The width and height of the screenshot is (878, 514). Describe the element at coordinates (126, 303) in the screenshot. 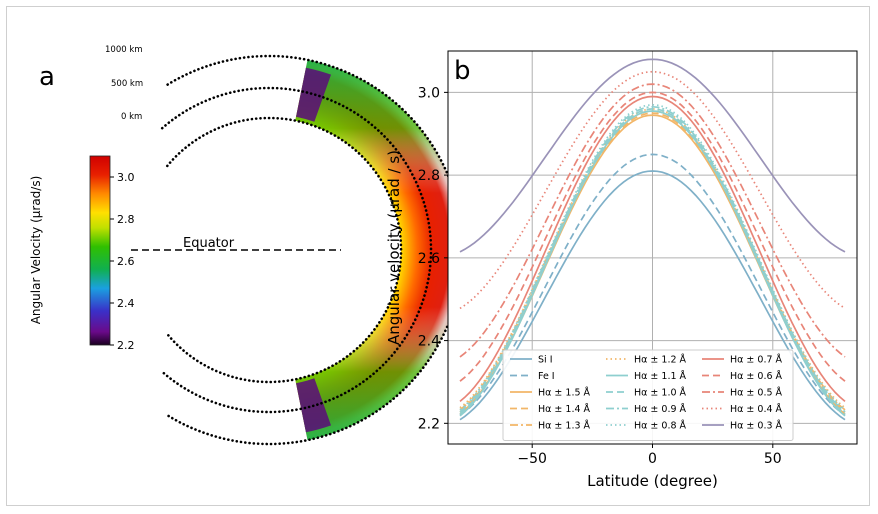

I see `colorbar-tick-label: 2.4` at that location.